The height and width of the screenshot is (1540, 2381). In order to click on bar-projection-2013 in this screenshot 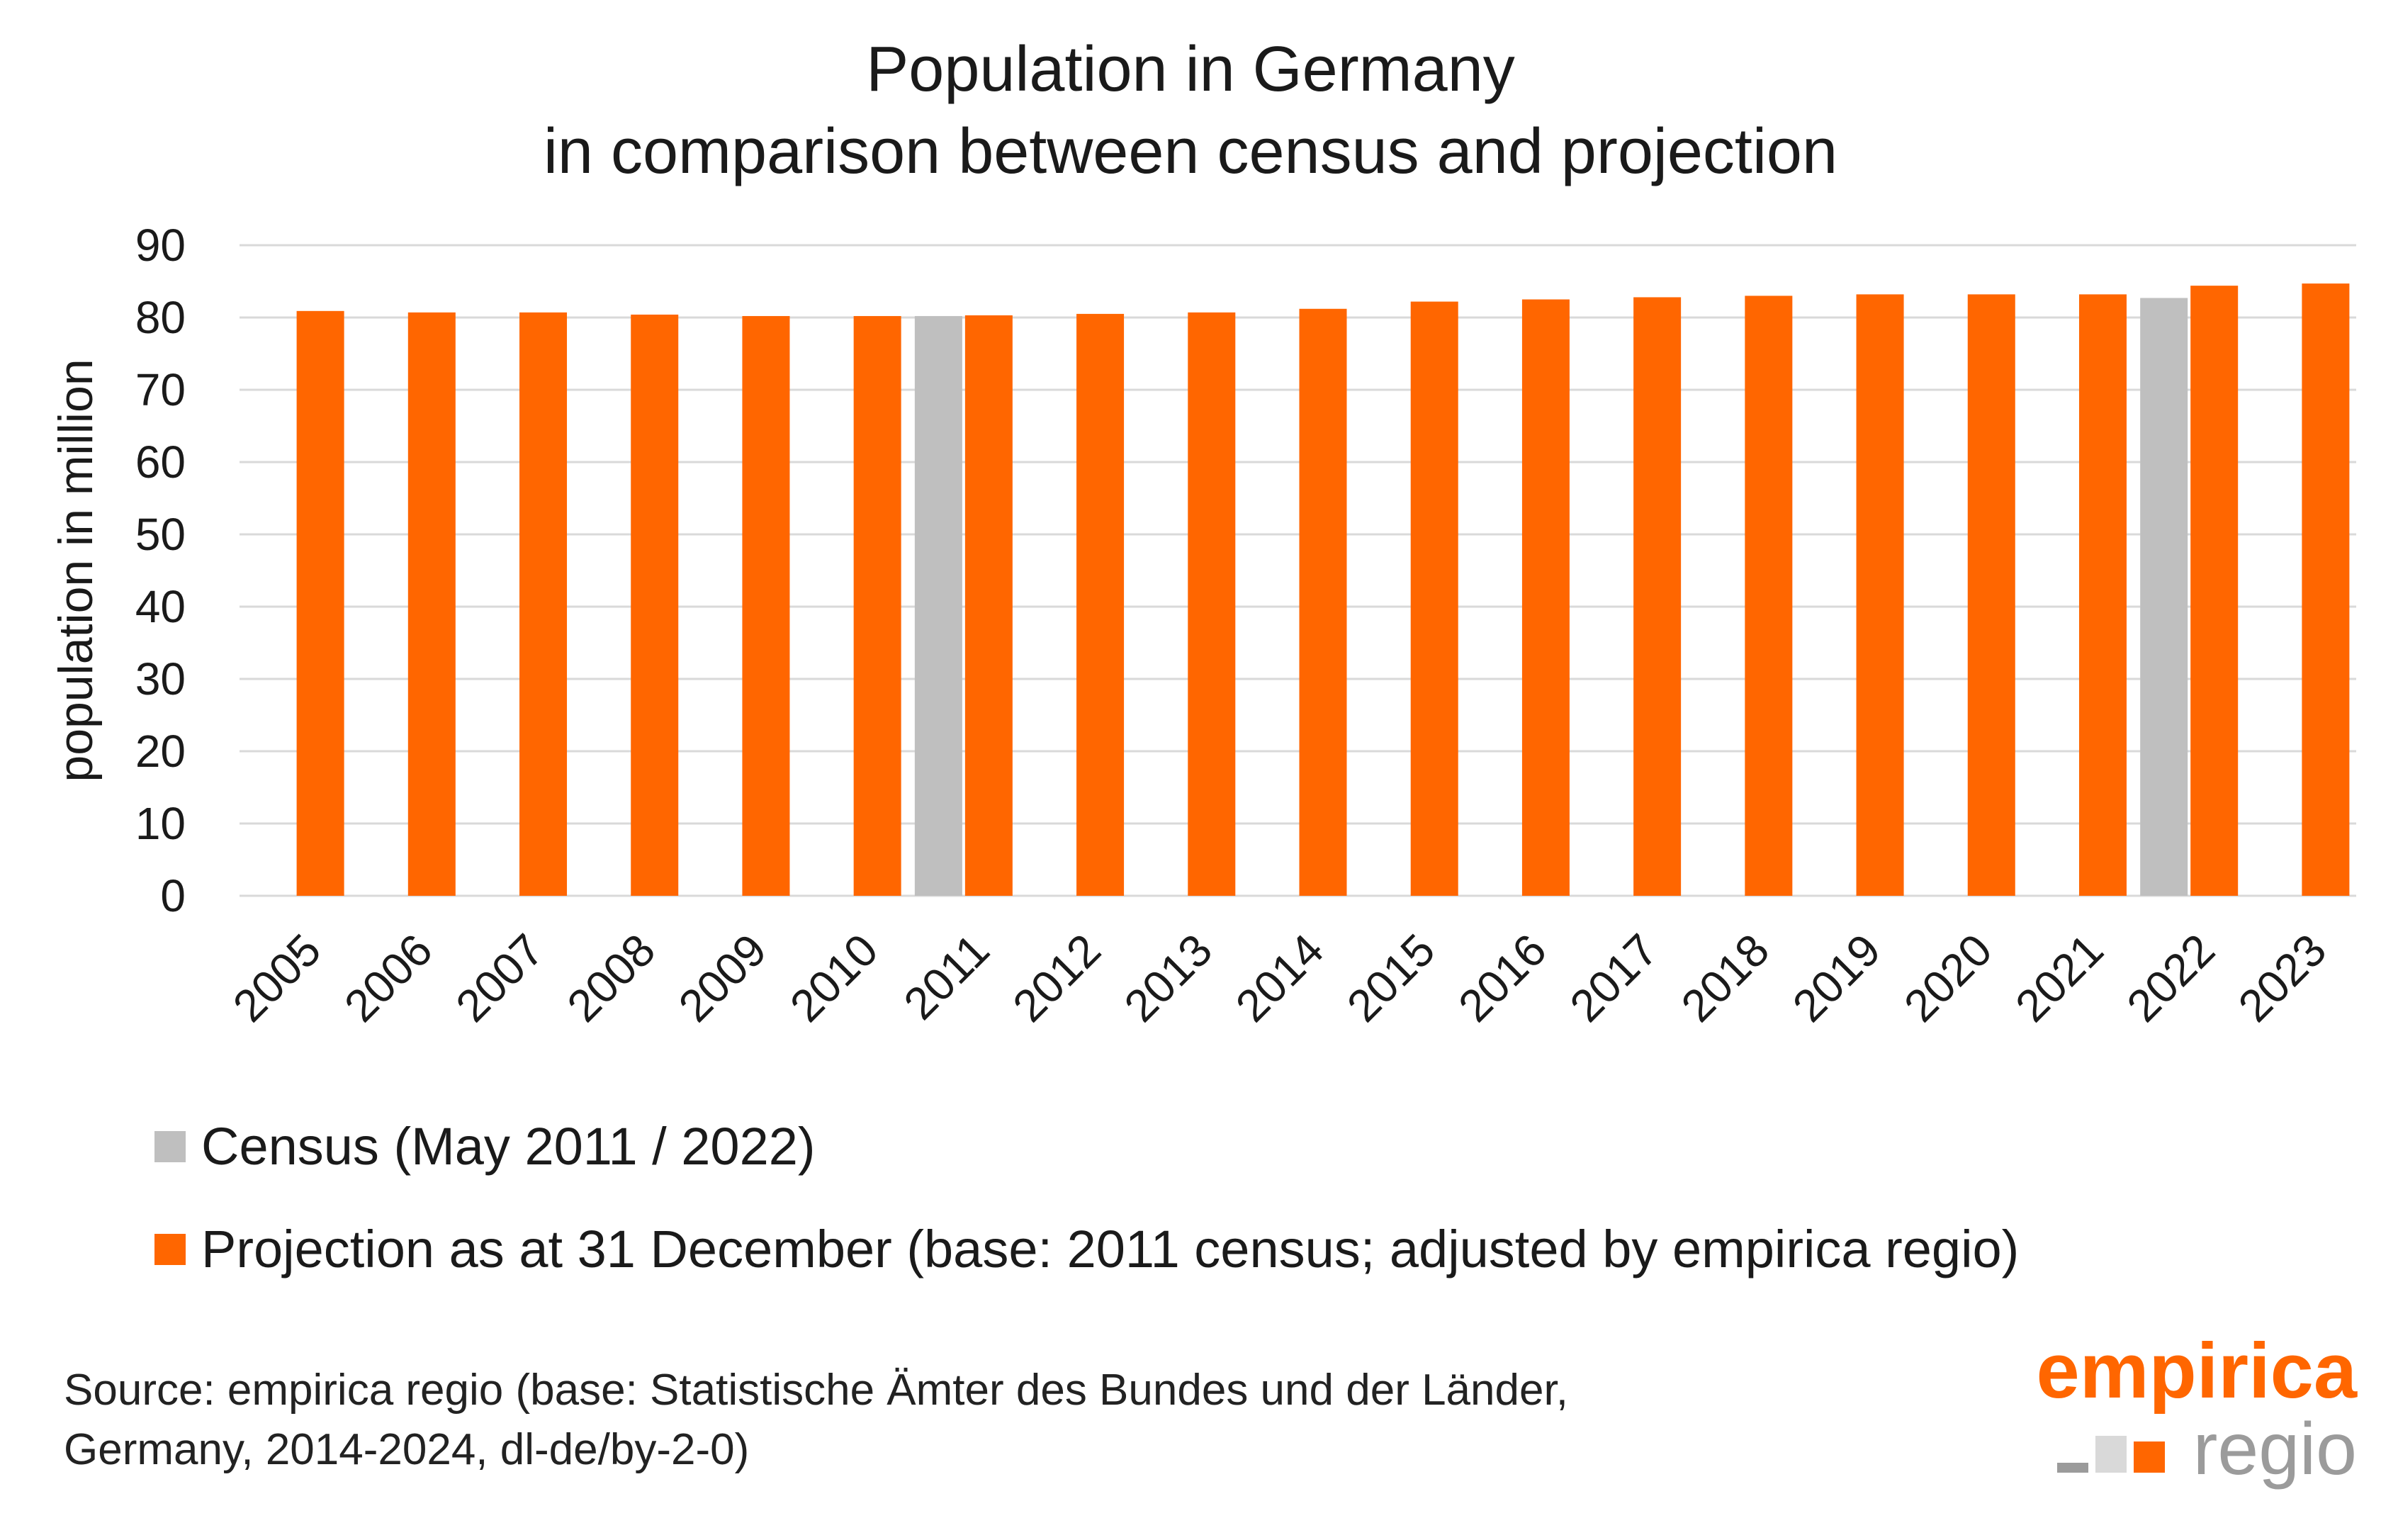, I will do `click(1212, 604)`.